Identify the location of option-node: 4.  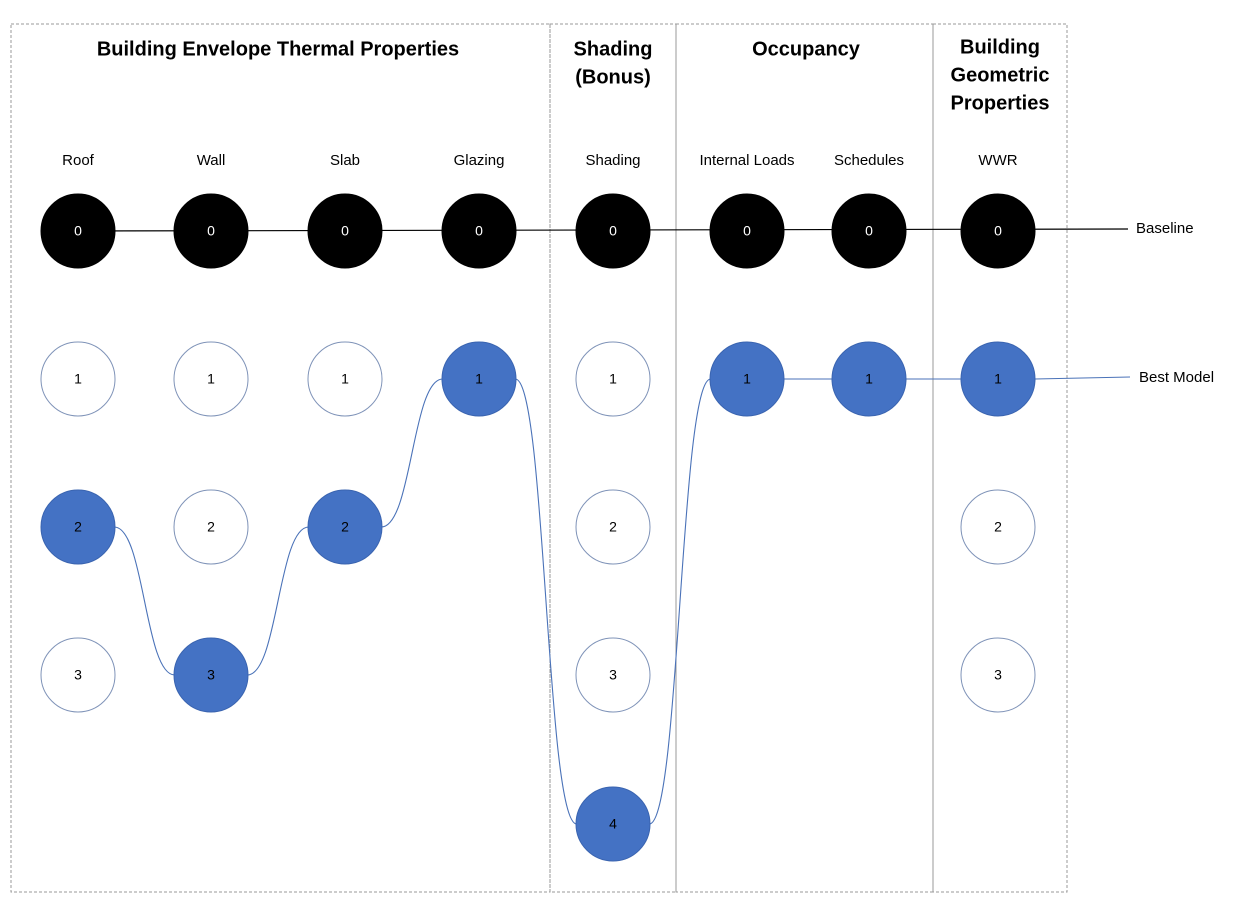
(613, 824).